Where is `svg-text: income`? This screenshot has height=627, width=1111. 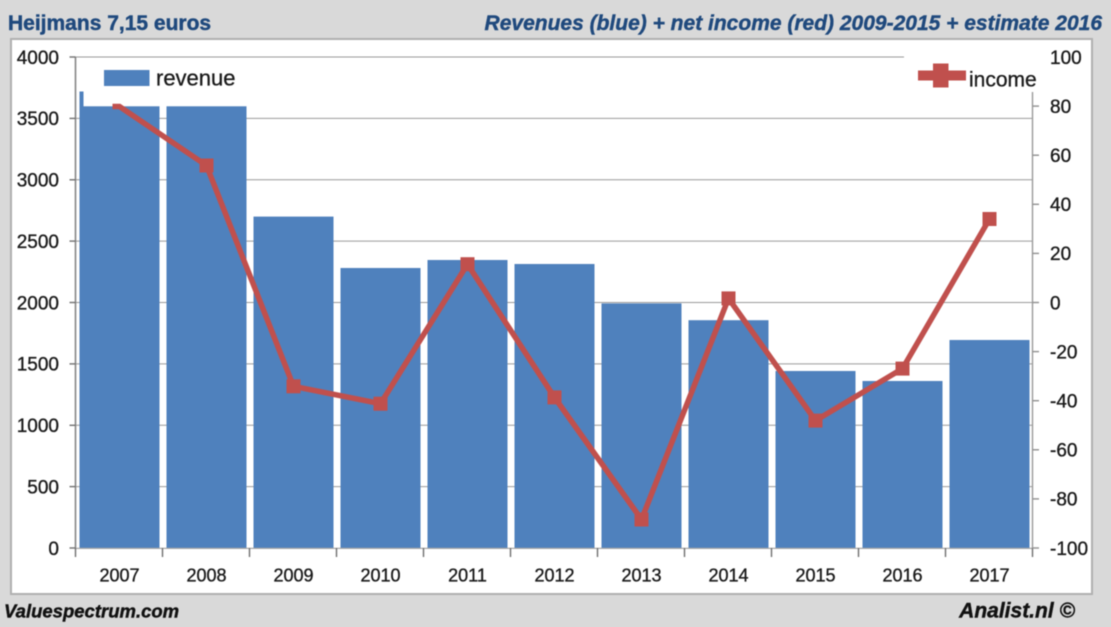 svg-text: income is located at coordinates (1003, 80).